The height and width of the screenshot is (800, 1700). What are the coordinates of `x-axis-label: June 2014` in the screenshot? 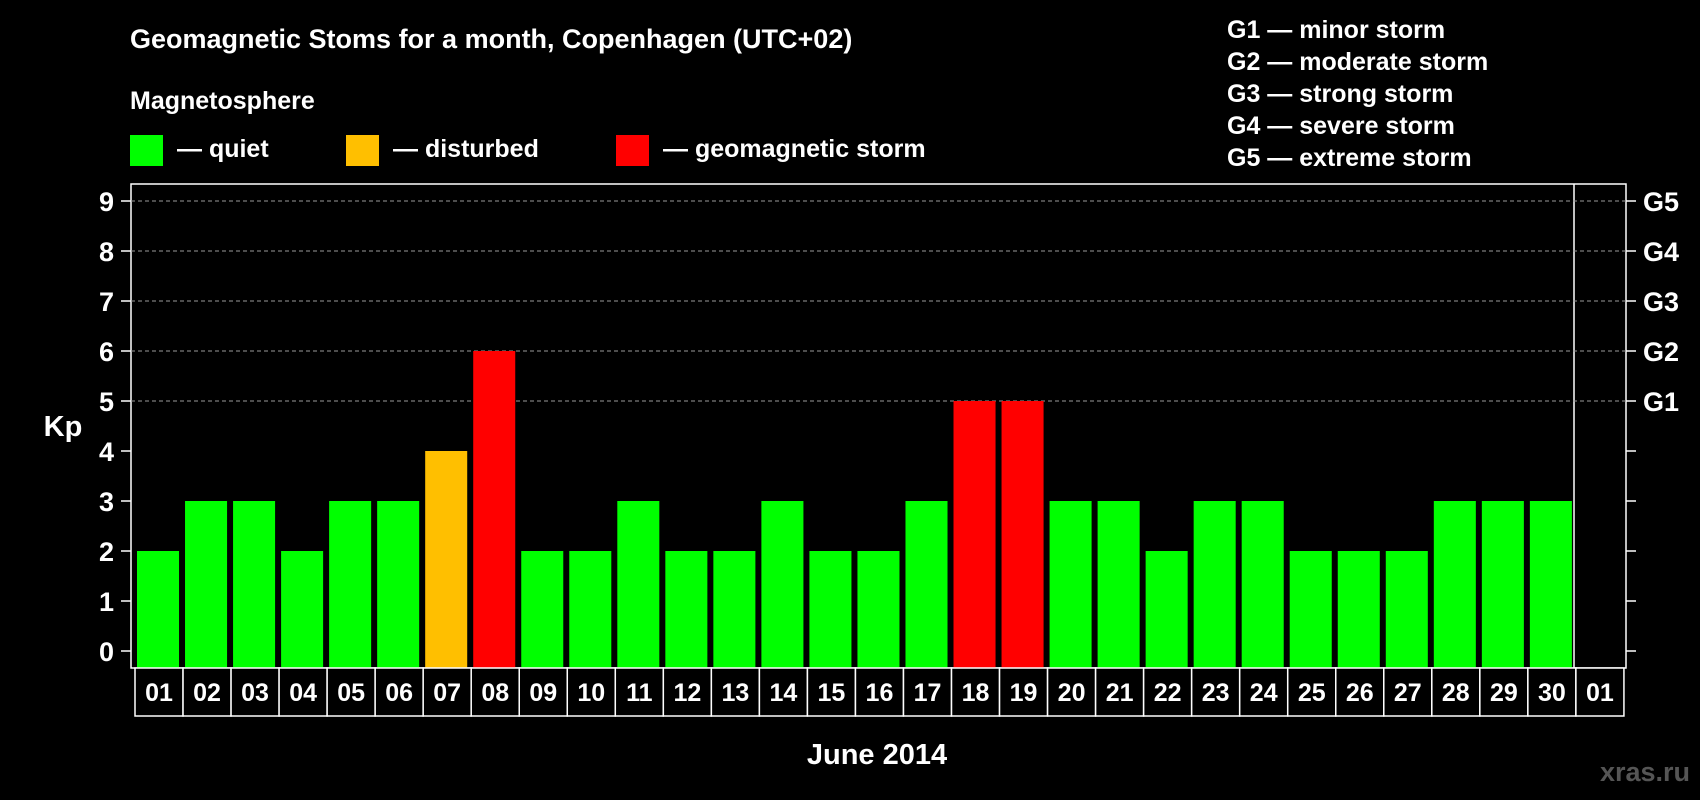 It's located at (877, 755).